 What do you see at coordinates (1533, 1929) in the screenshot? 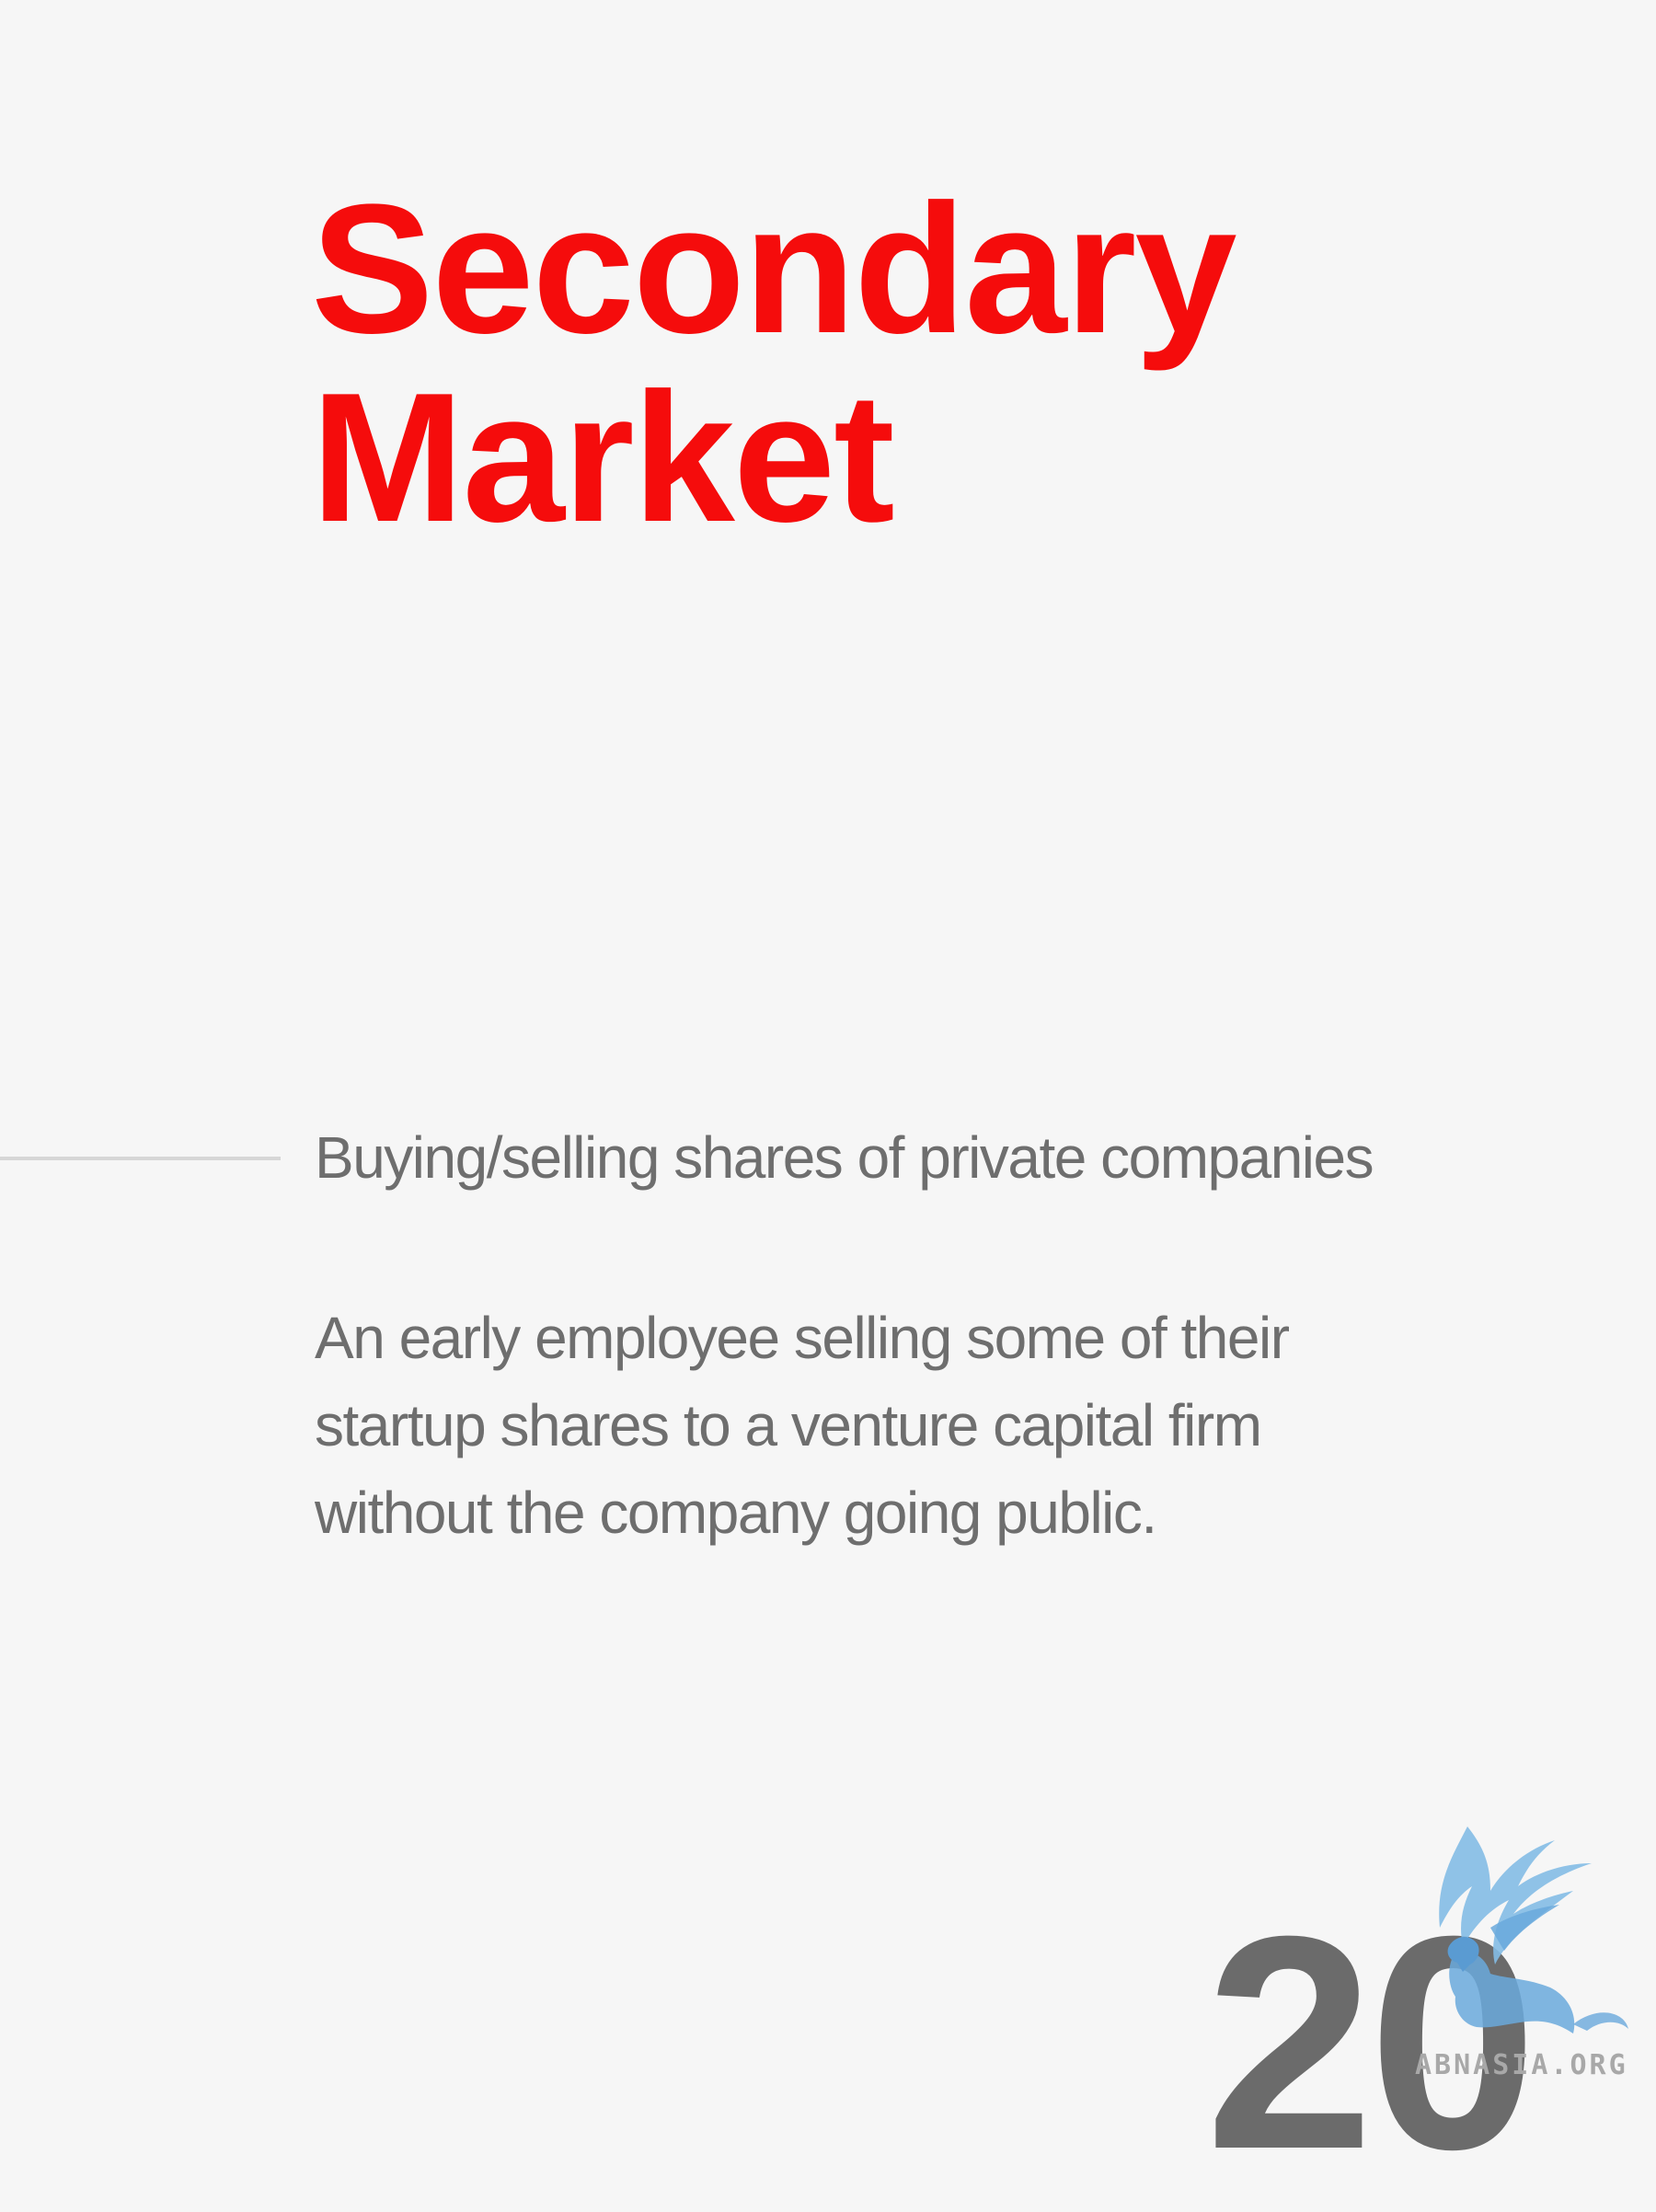
I see `griffin-logo-icon` at bounding box center [1533, 1929].